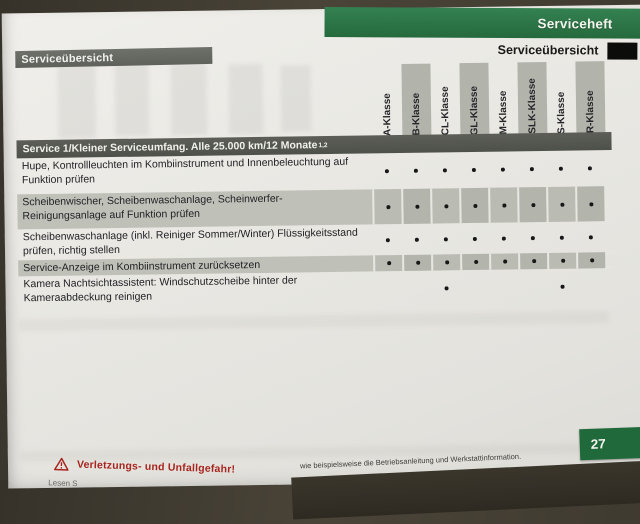 The height and width of the screenshot is (524, 640). I want to click on column-header-label: M-Klasse, so click(503, 113).